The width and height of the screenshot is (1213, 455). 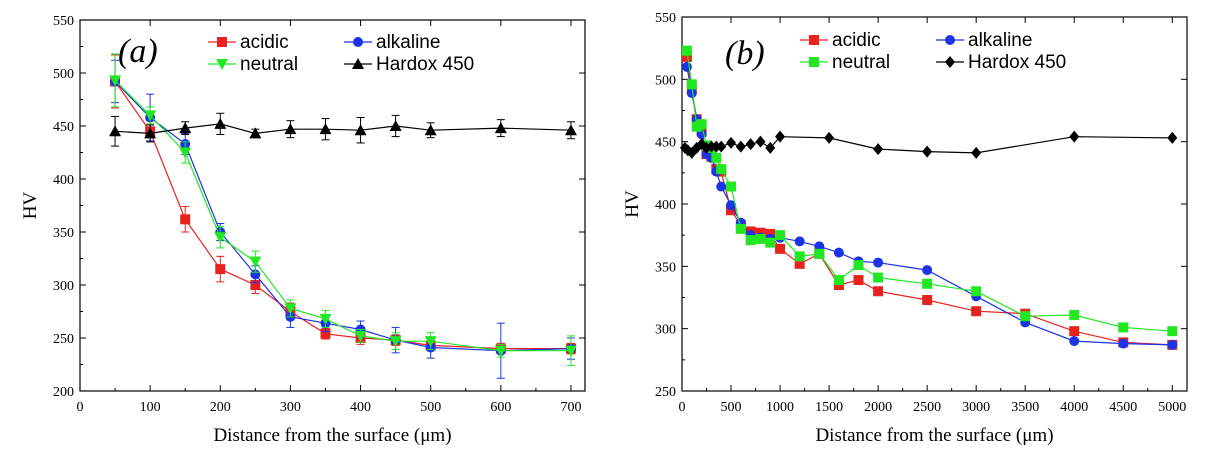 What do you see at coordinates (269, 64) in the screenshot?
I see `legend-label: neutral` at bounding box center [269, 64].